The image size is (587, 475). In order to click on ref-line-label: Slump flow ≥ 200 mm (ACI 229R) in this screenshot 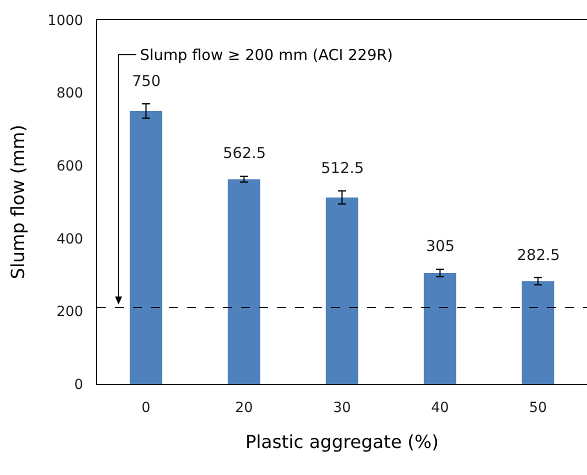, I will do `click(266, 55)`.